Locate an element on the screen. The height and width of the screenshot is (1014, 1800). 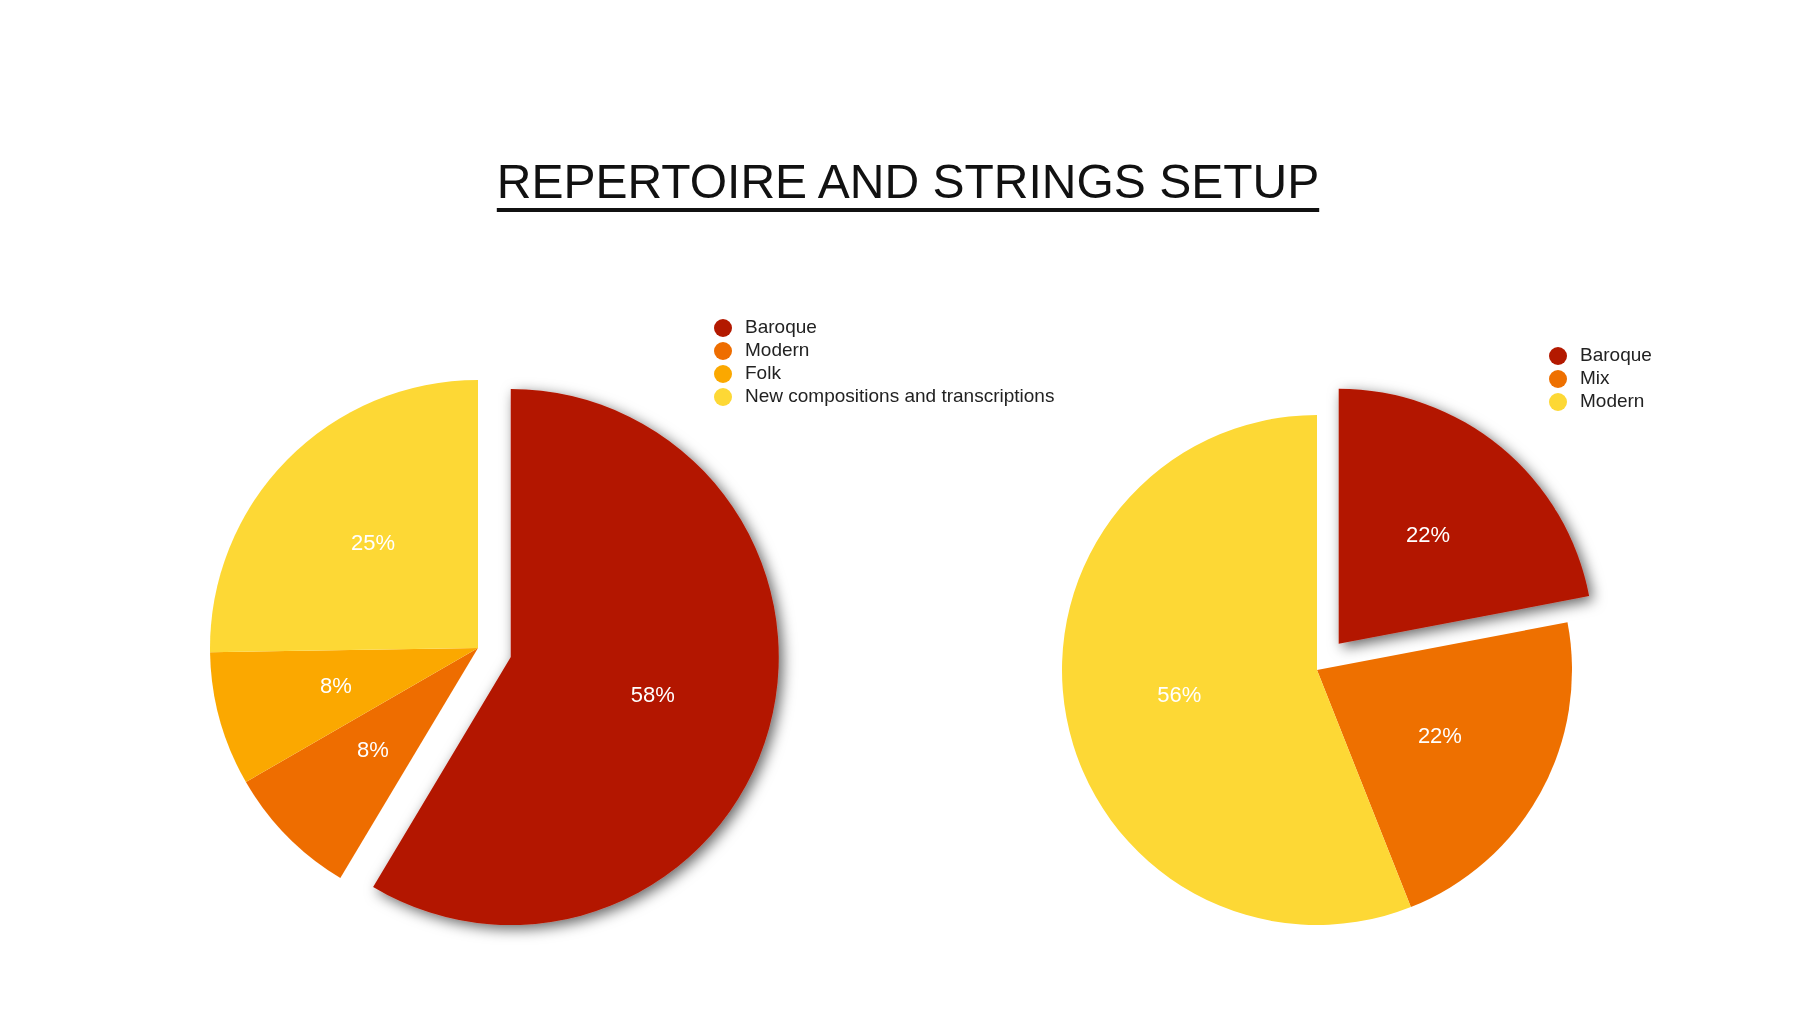
data-label: 58% is located at coordinates (652, 695).